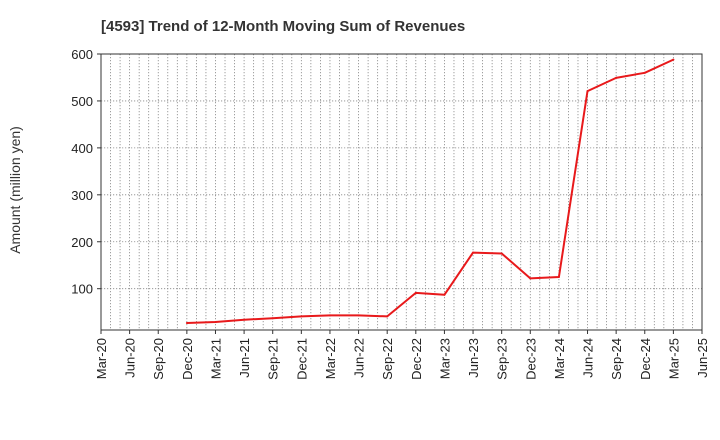 This screenshot has width=720, height=440. Describe the element at coordinates (82, 289) in the screenshot. I see `y-tick-label: 100` at that location.